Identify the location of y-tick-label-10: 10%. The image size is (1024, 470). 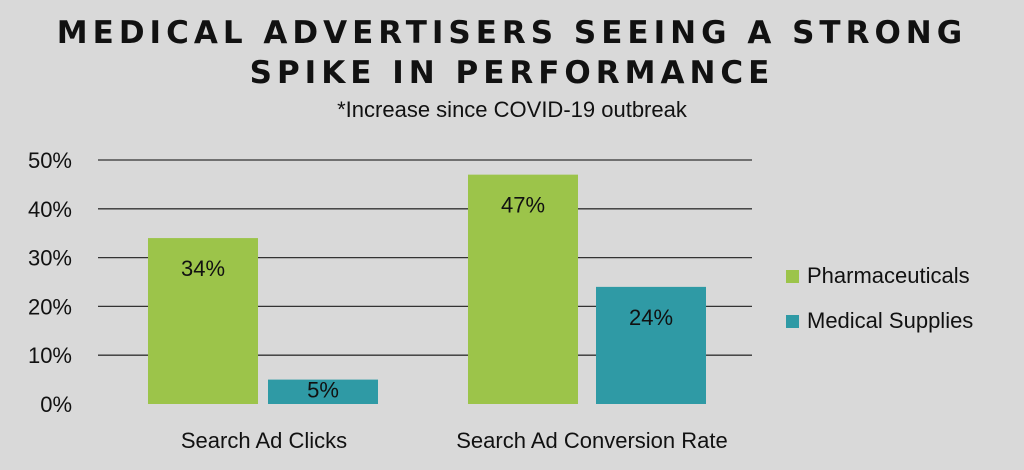
(50, 355).